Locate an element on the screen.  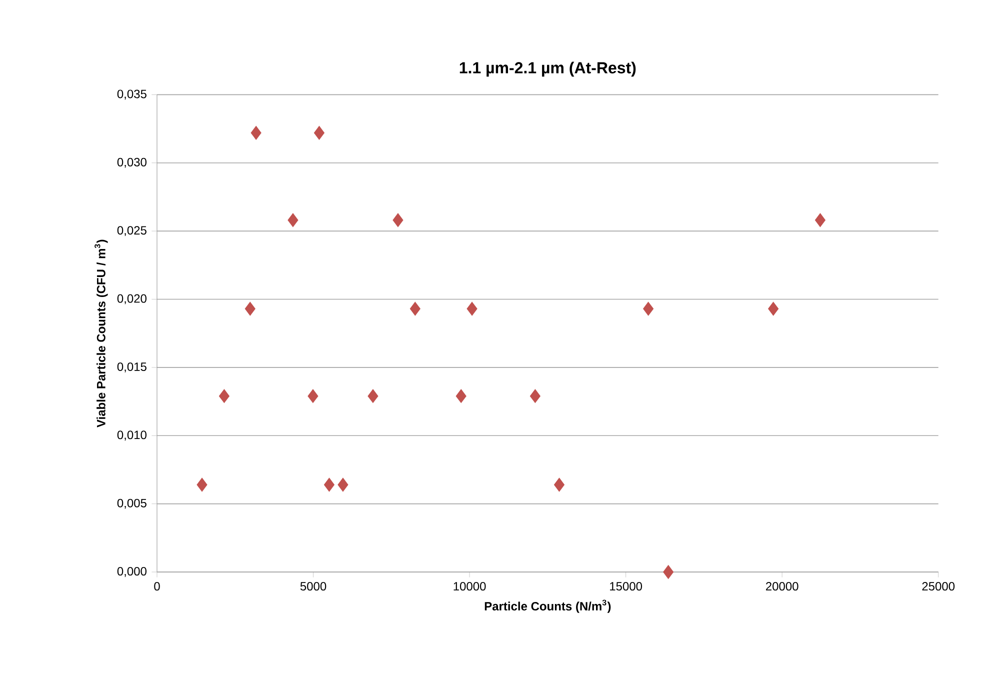
x-tick-label: 5000 is located at coordinates (313, 586).